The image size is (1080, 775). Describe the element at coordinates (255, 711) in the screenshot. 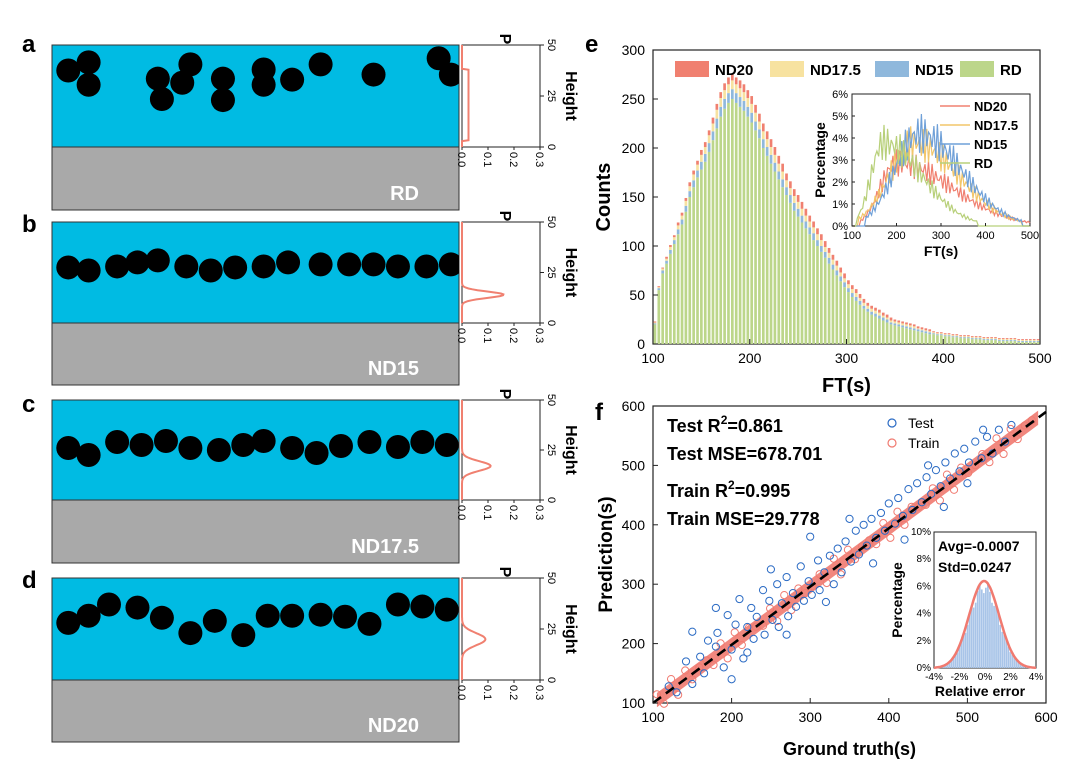

I see `substrate-d` at that location.